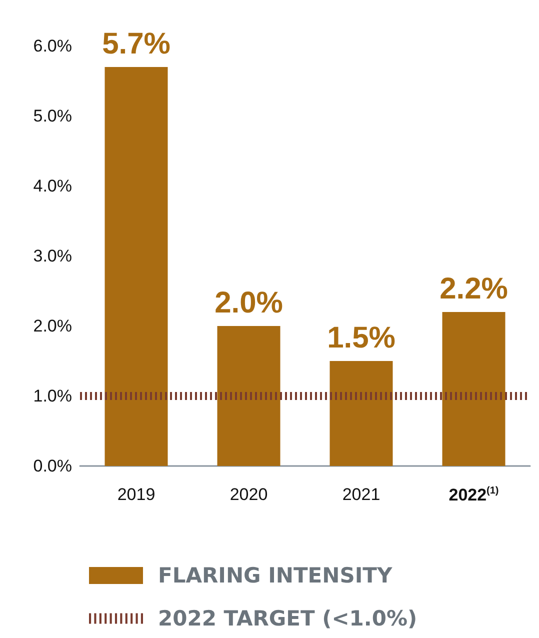  Describe the element at coordinates (52, 46) in the screenshot. I see `y-tick-label: 6.0%` at that location.